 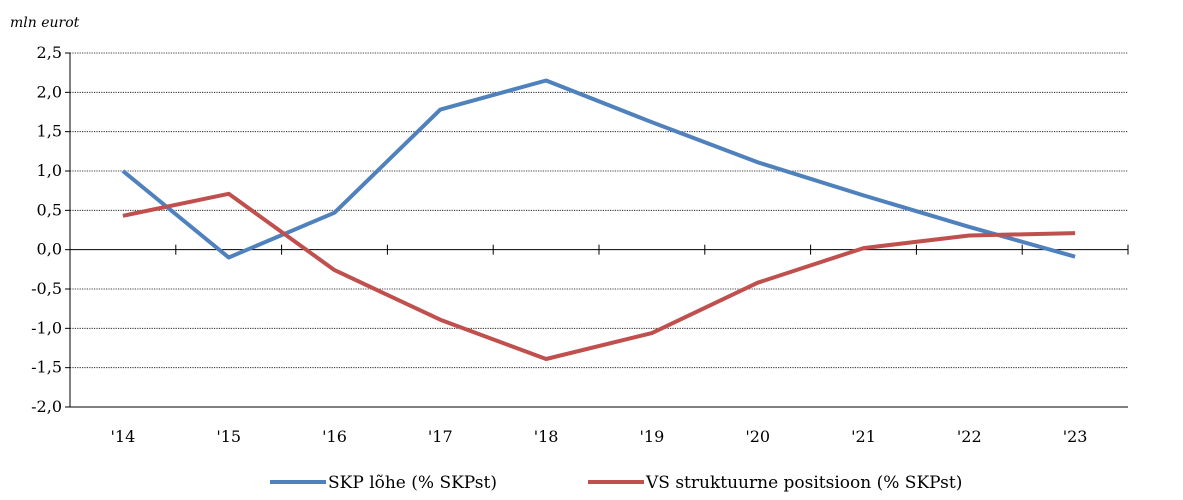 I want to click on x-tick-label: '22, so click(x=969, y=436).